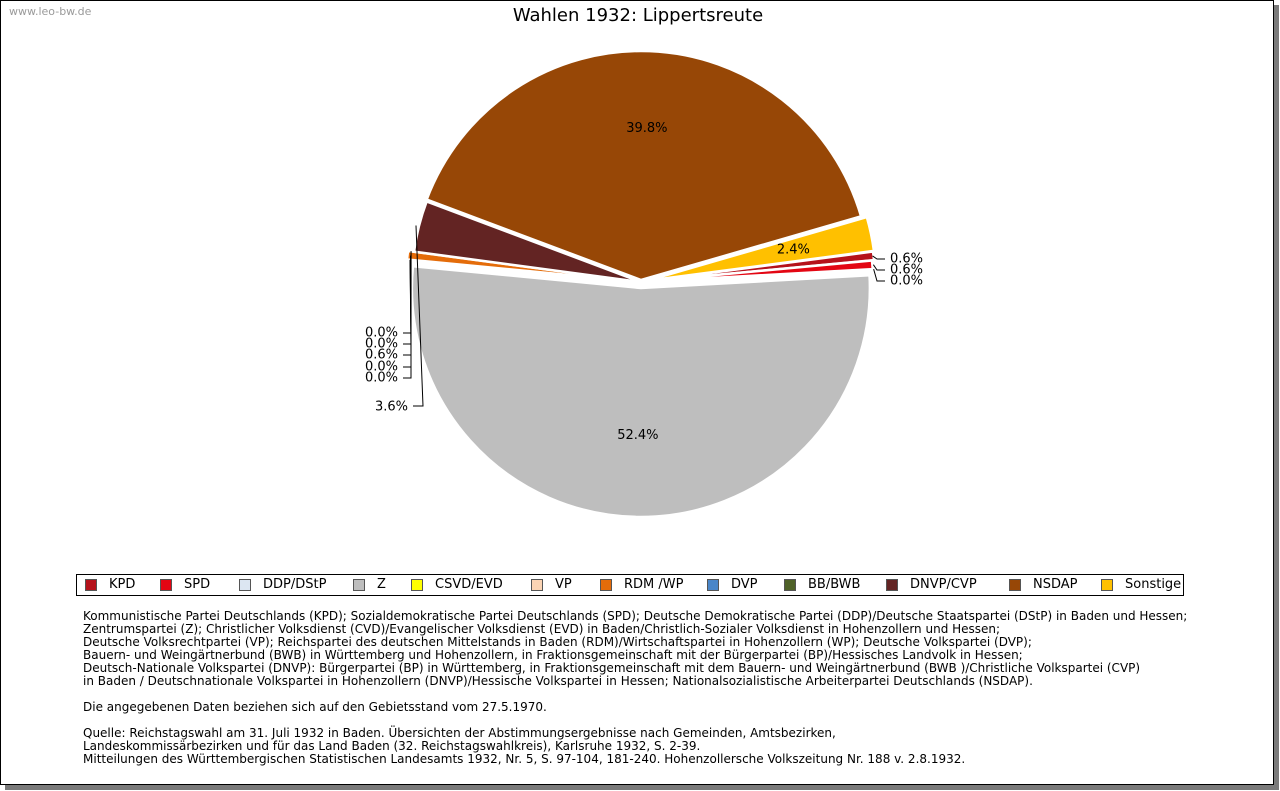  Describe the element at coordinates (637, 435) in the screenshot. I see `data-label-z: 52.4%` at that location.